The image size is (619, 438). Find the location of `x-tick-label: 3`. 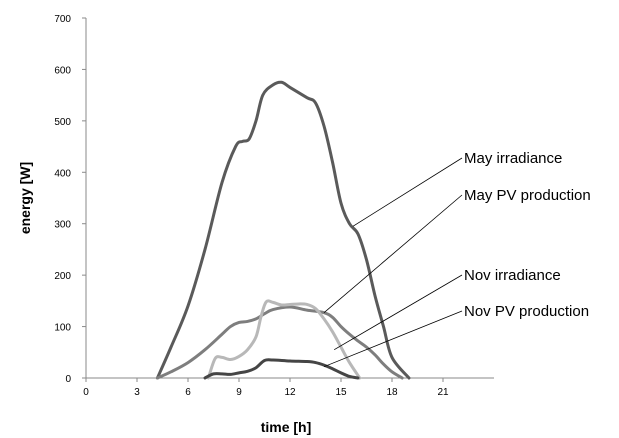

x-tick-label: 3 is located at coordinates (137, 392).